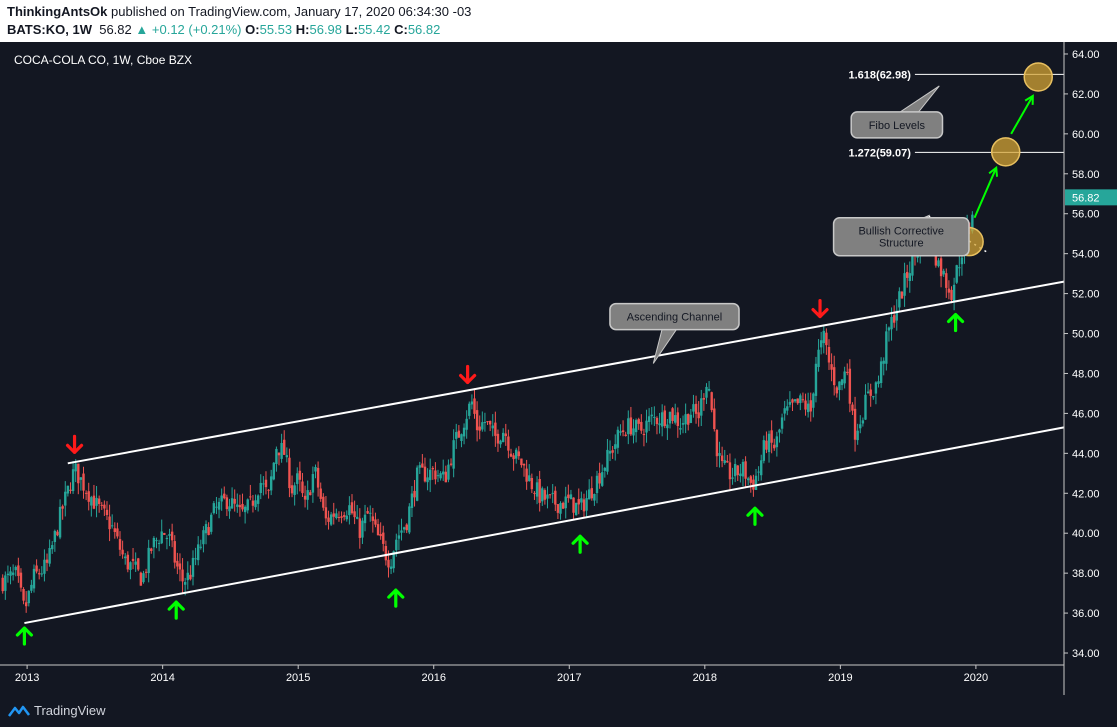  I want to click on price-tick-label: 36.00, so click(1086, 614).